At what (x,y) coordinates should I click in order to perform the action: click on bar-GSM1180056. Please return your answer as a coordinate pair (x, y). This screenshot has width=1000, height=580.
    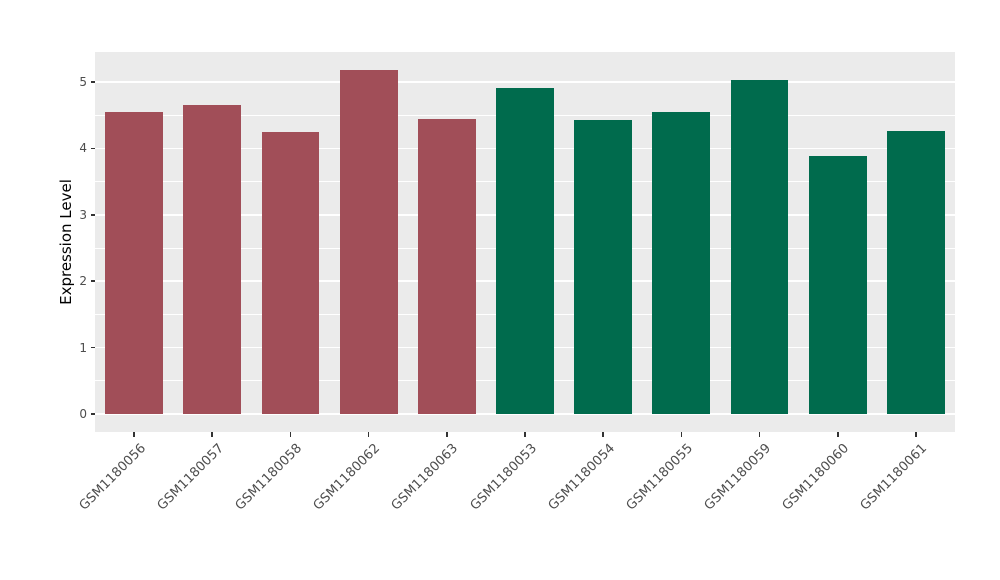
    Looking at the image, I should click on (134, 263).